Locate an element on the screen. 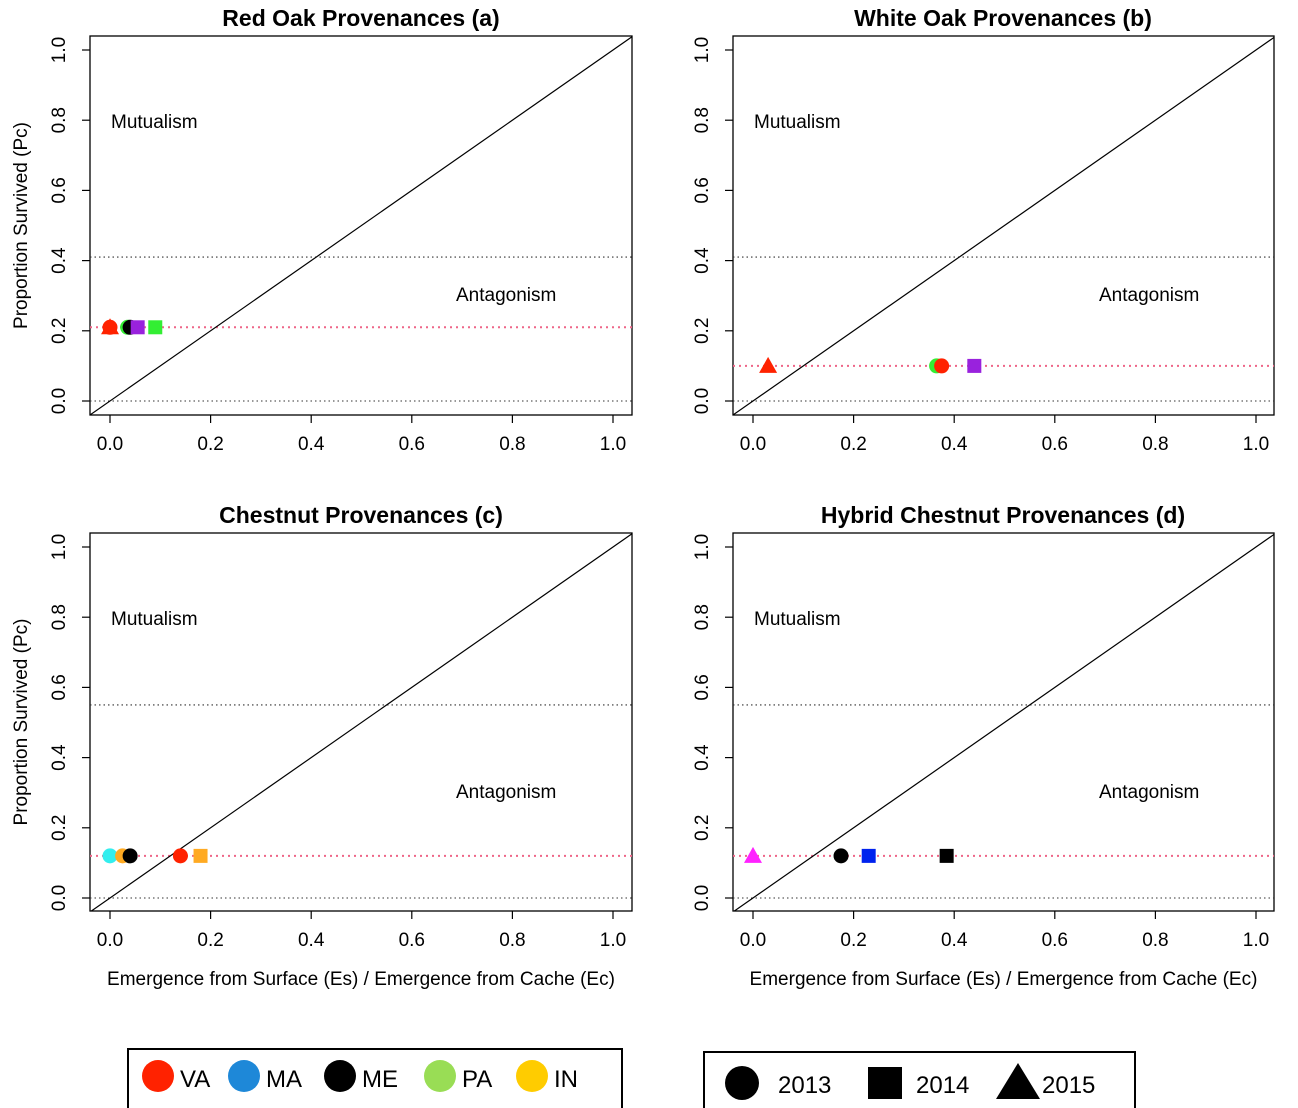 This screenshot has width=1298, height=1108. legend-label: VA is located at coordinates (195, 1079).